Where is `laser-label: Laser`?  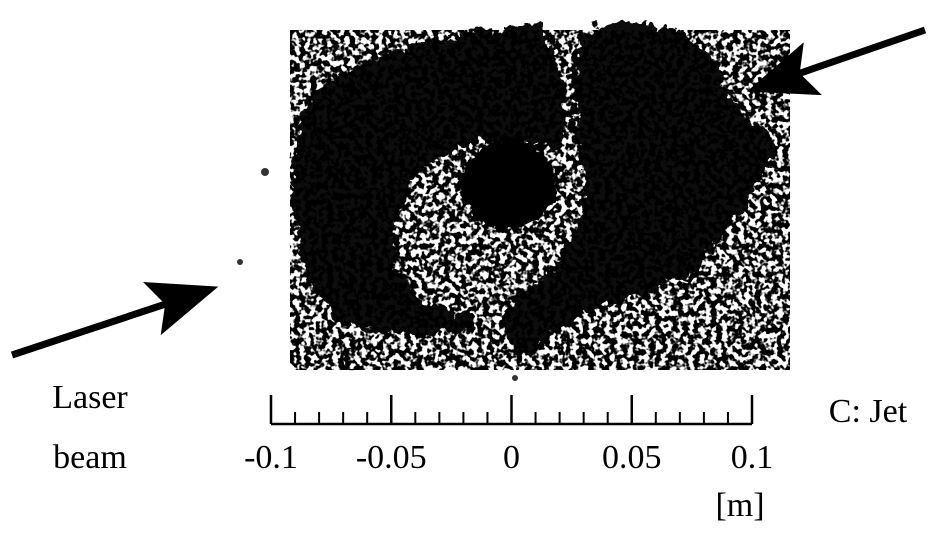
laser-label: Laser is located at coordinates (90, 397).